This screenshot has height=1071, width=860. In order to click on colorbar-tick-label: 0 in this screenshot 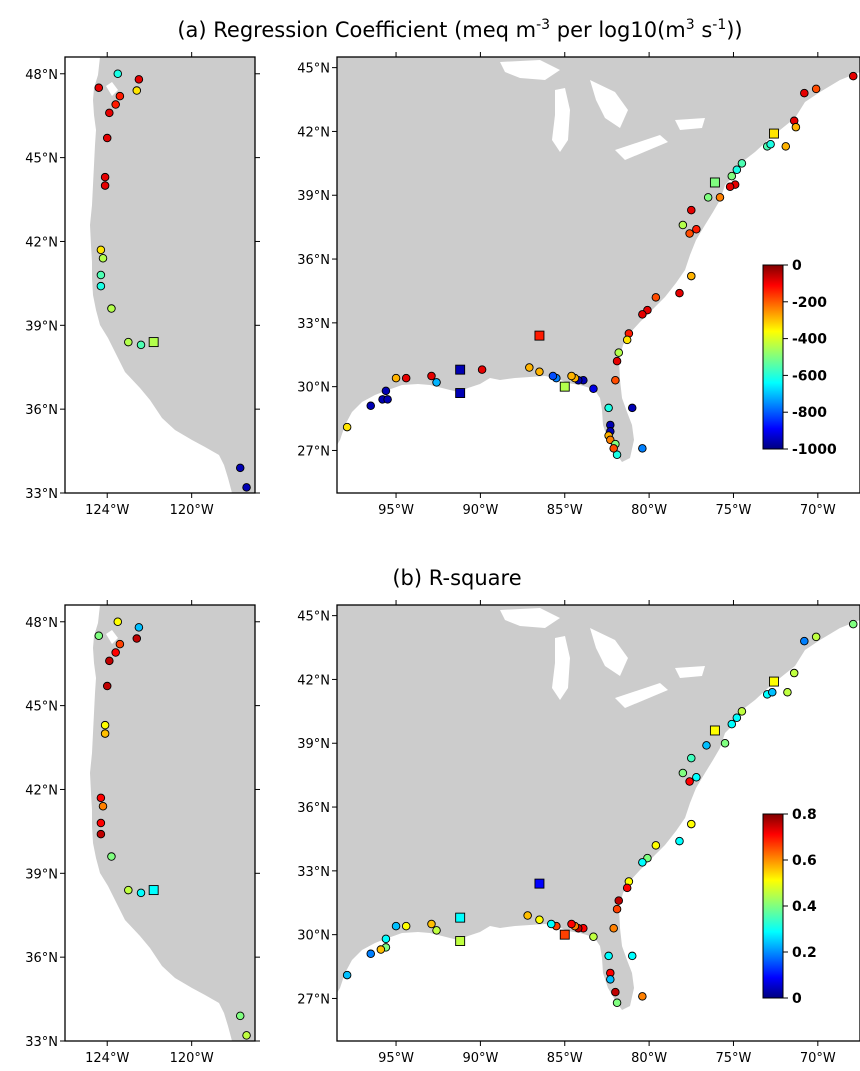, I will do `click(797, 266)`.